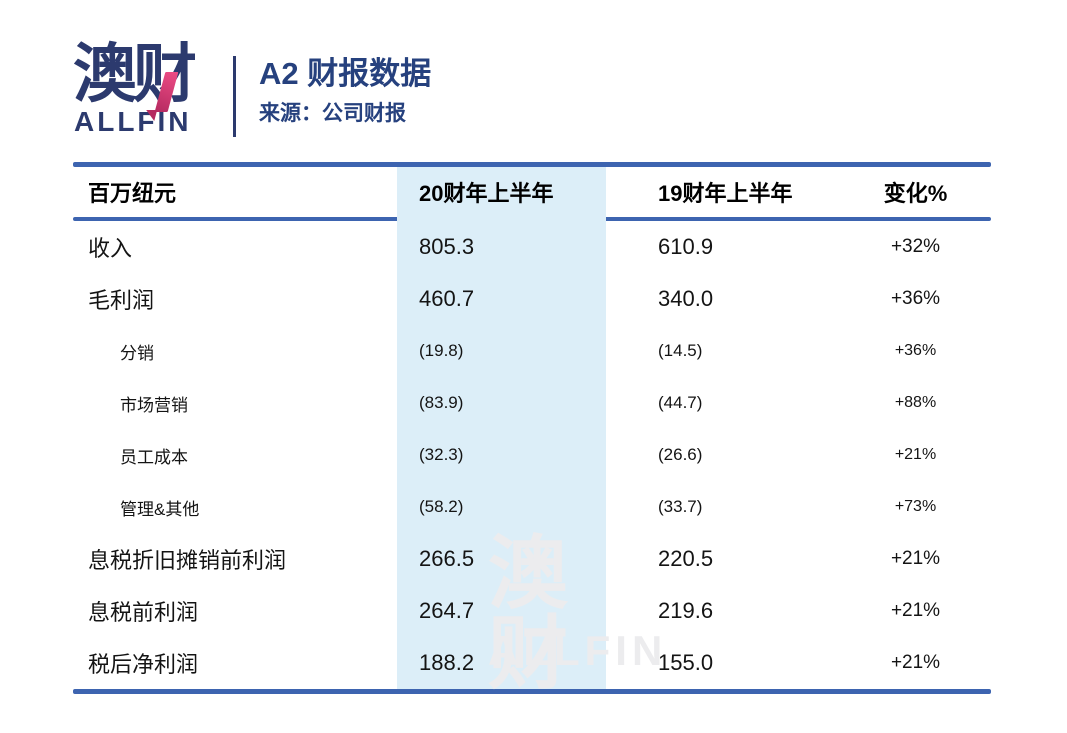  I want to click on table-row-ebit: 息税前利润 264.7 219.6 +21%, so click(532, 611).